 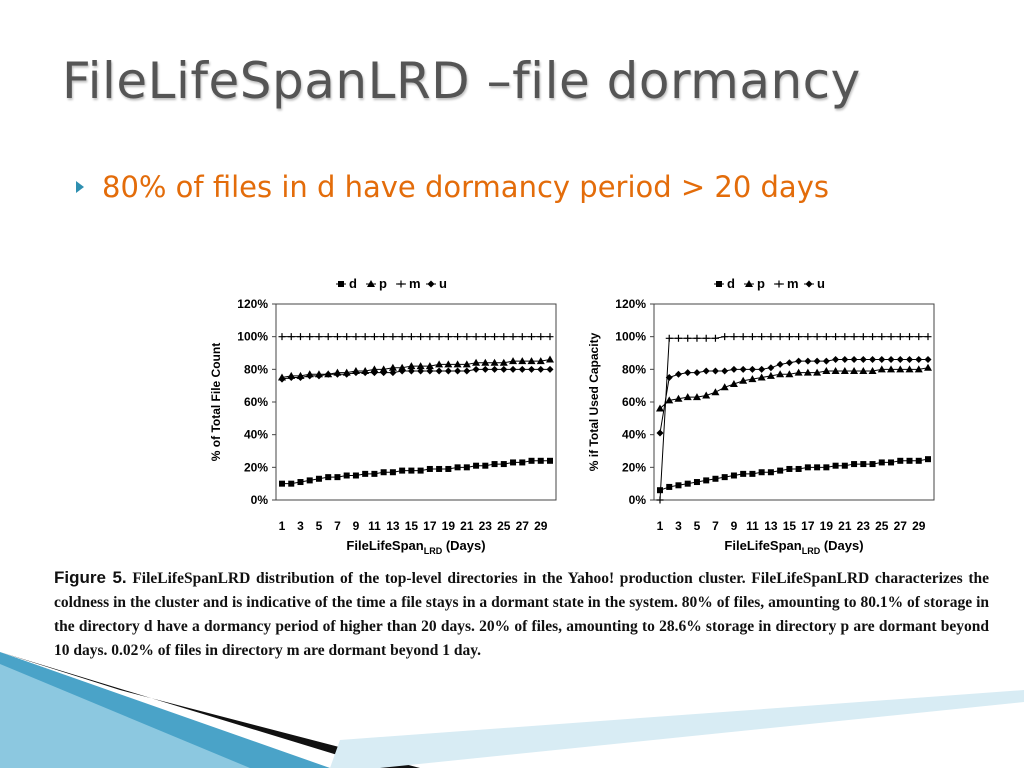 I want to click on used-capacity-legend-marker-d, so click(x=719, y=284).